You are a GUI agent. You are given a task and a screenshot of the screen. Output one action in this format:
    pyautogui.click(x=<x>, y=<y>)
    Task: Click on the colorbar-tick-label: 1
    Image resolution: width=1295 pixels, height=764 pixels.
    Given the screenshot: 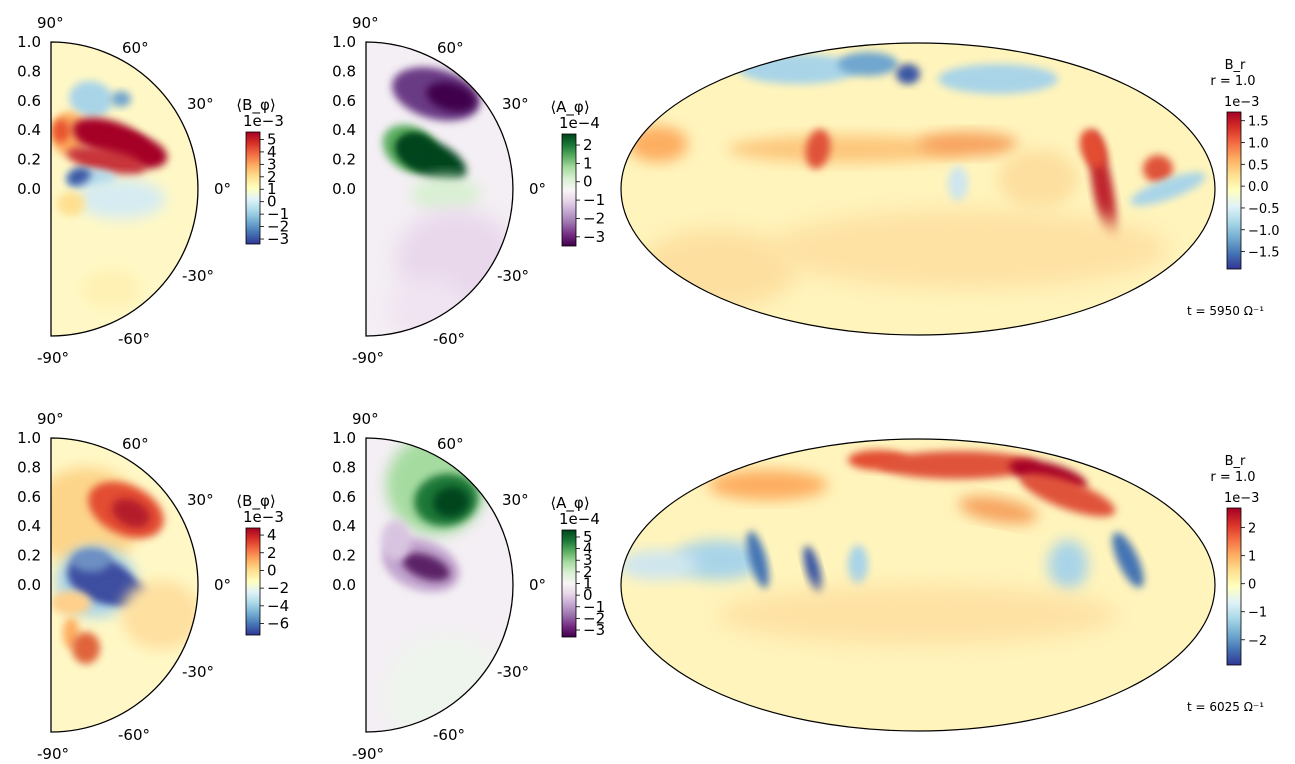 What is the action you would take?
    pyautogui.click(x=272, y=189)
    